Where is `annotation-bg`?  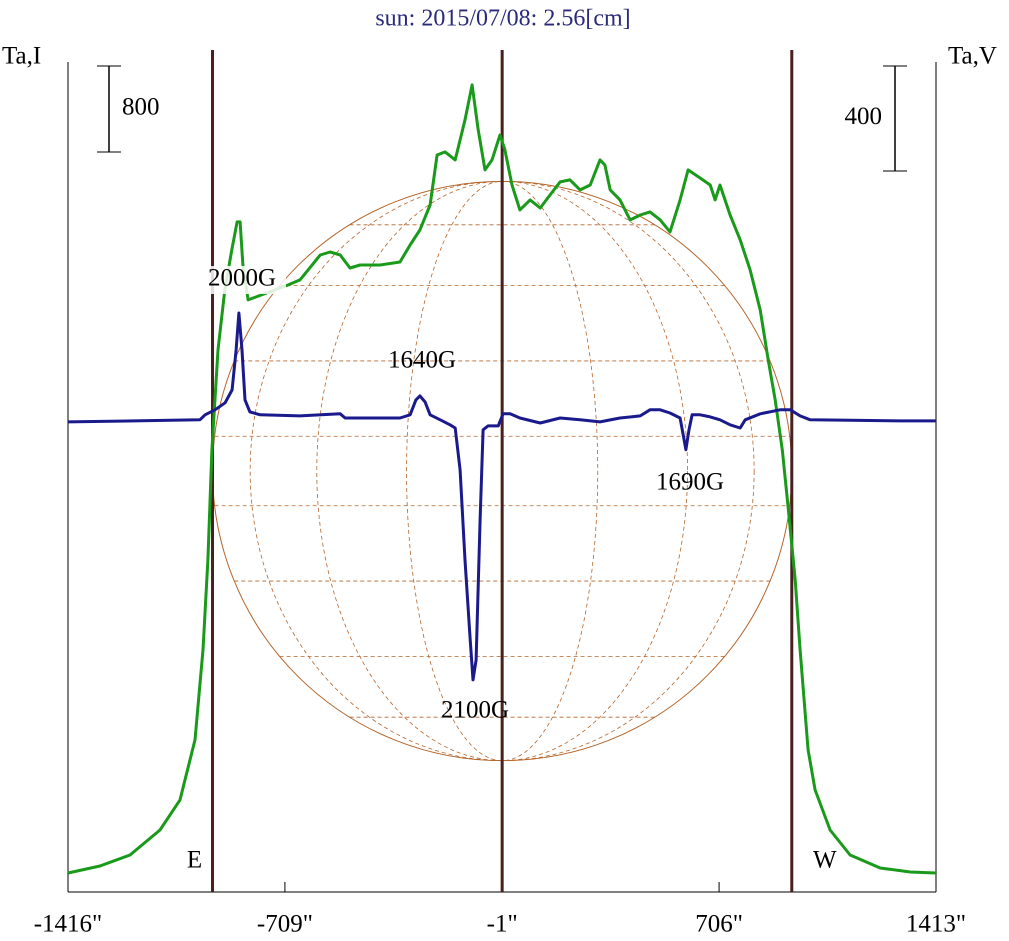 annotation-bg is located at coordinates (242, 280).